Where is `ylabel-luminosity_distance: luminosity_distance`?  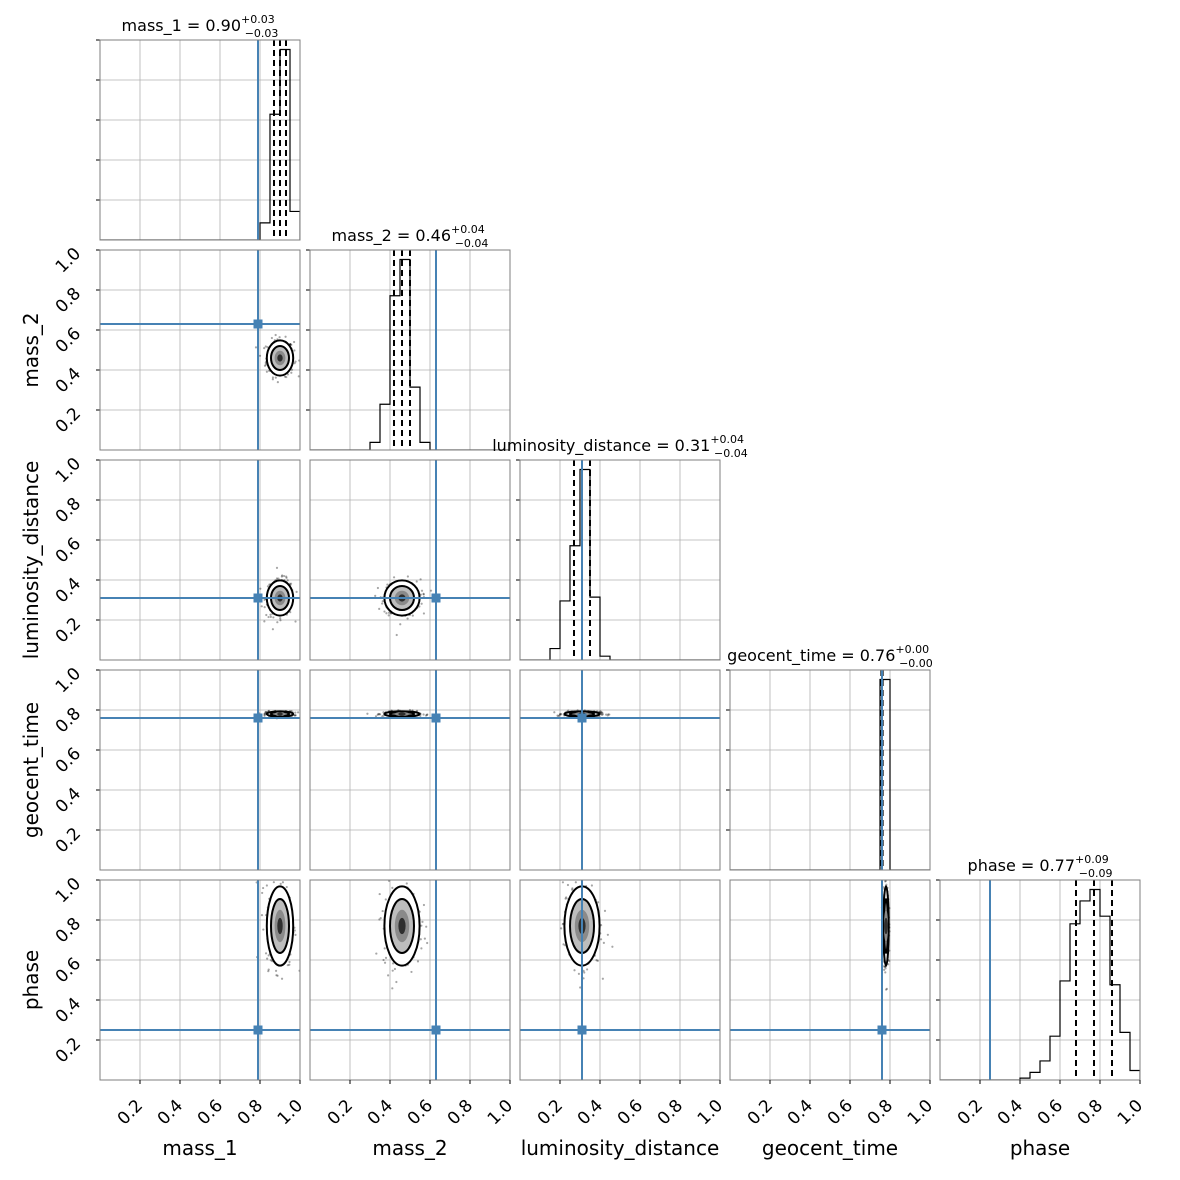 ylabel-luminosity_distance: luminosity_distance is located at coordinates (31, 560).